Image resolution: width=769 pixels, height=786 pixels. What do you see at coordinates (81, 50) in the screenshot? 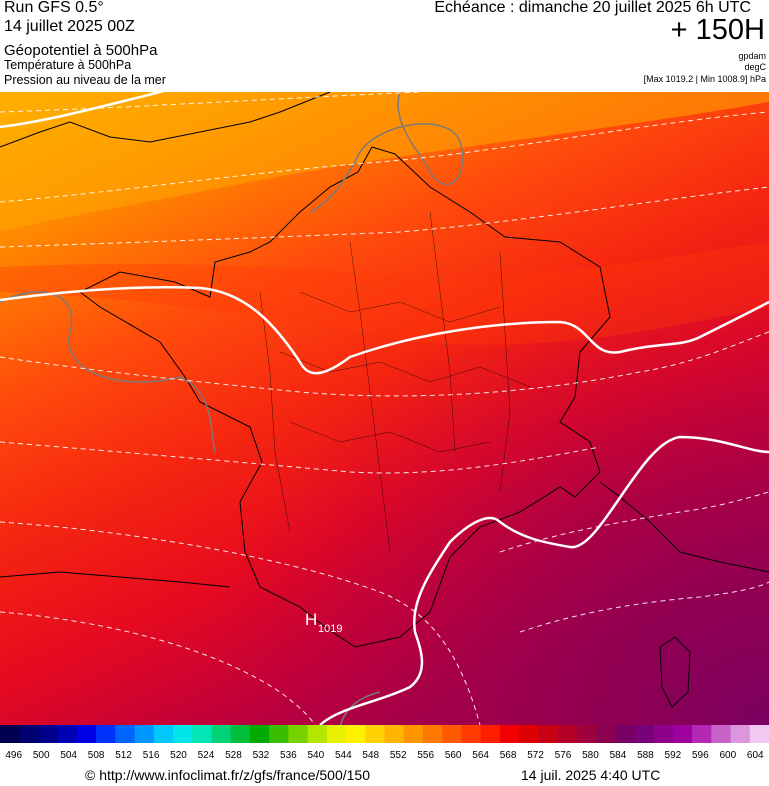
I see `field-geopotential: Géopotentiel à 500hPa` at bounding box center [81, 50].